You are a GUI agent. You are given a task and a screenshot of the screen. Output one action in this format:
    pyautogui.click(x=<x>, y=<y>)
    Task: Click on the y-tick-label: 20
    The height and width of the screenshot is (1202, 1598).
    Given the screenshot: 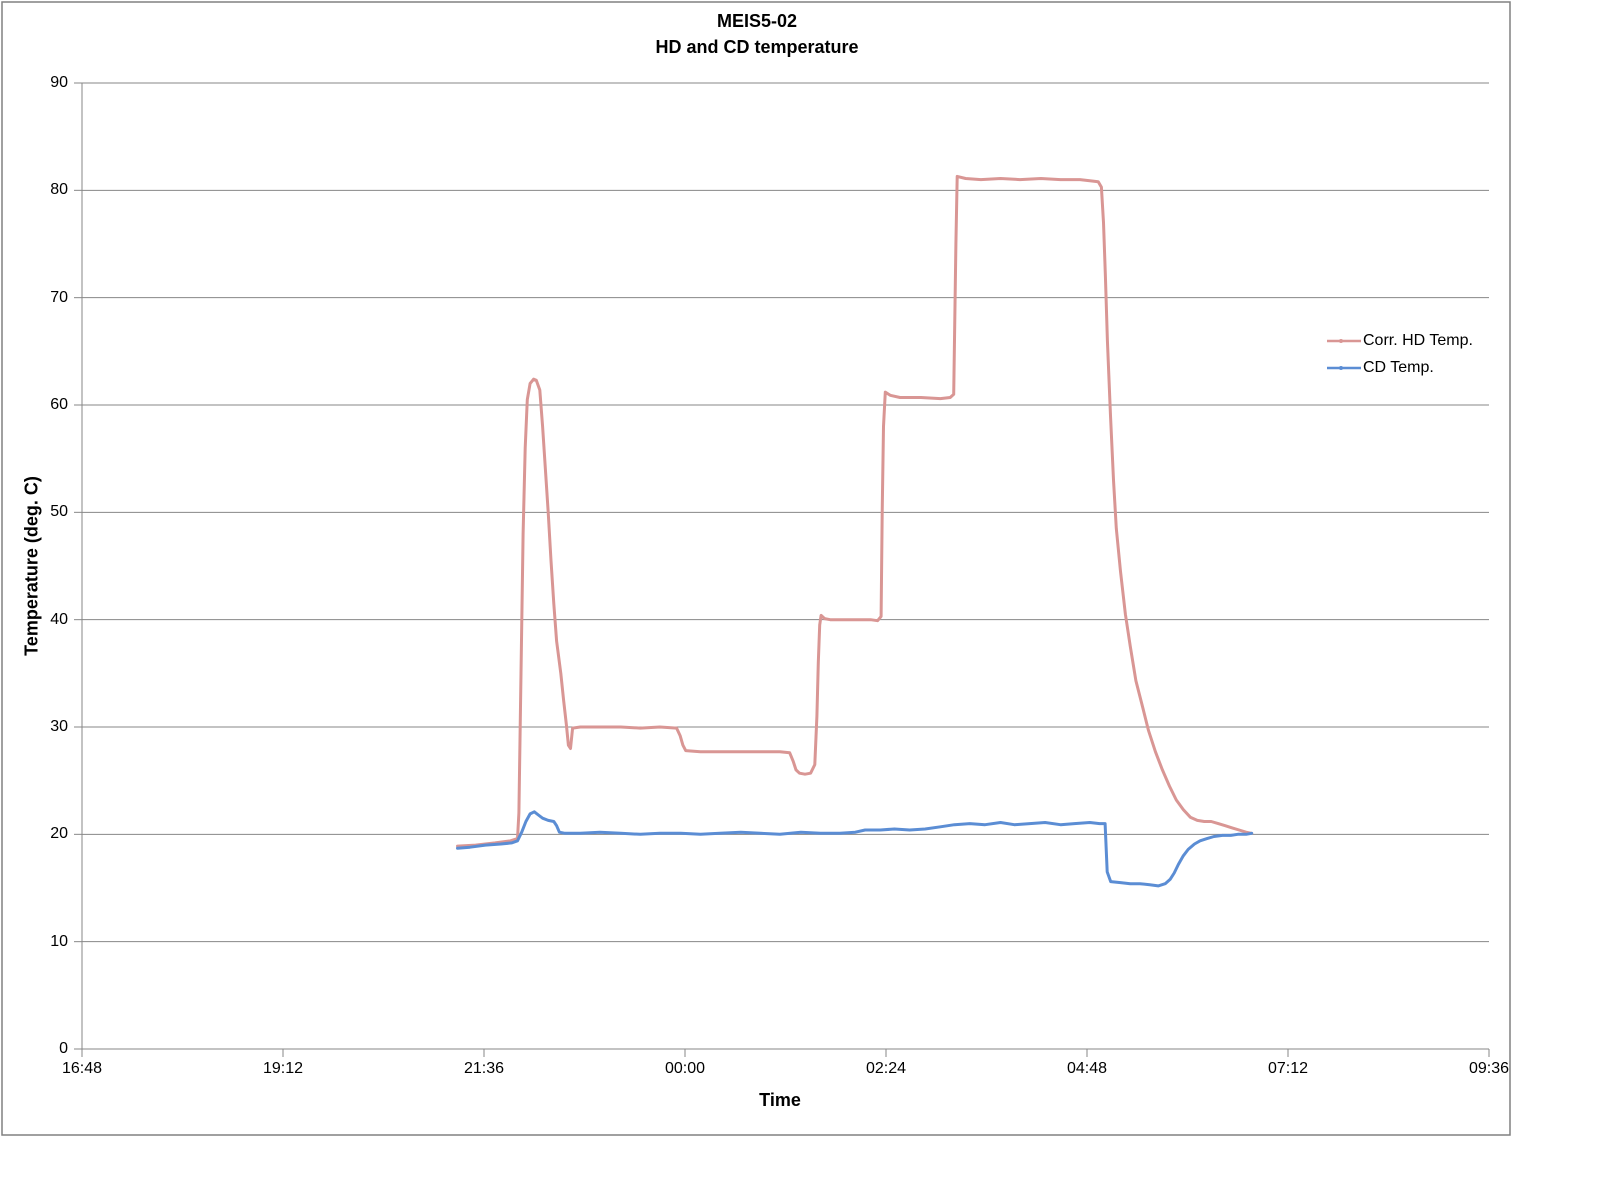 What is the action you would take?
    pyautogui.click(x=59, y=834)
    